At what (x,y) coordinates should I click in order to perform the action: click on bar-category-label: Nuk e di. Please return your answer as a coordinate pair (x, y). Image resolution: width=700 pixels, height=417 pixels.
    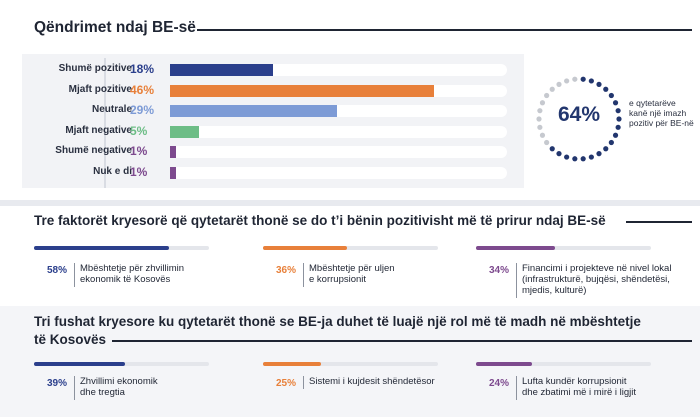
    Looking at the image, I should click on (112, 171).